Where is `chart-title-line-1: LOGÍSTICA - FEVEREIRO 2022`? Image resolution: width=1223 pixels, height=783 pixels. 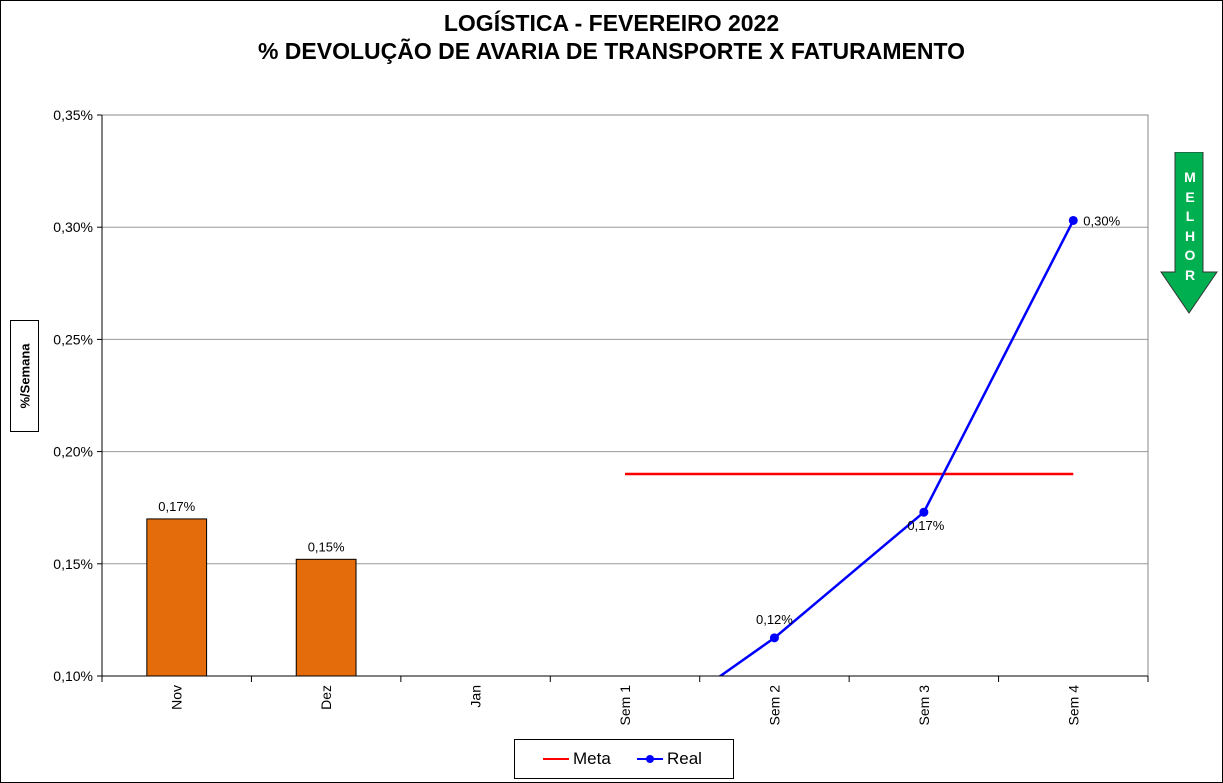 chart-title-line-1: LOGÍSTICA - FEVEREIRO 2022 is located at coordinates (611, 23).